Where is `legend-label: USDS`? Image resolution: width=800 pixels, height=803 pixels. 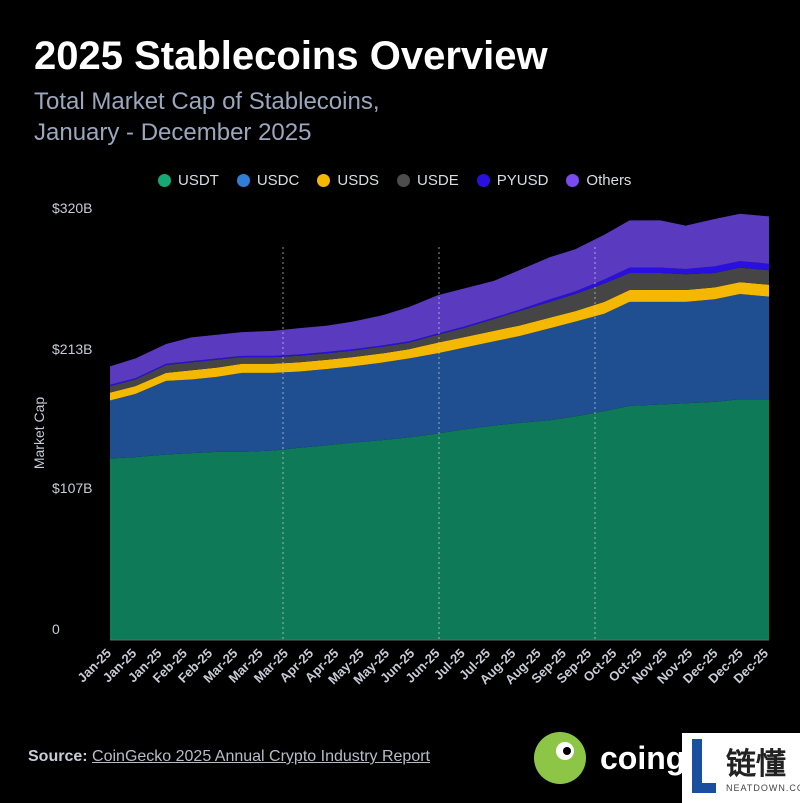
legend-label: USDS is located at coordinates (358, 180).